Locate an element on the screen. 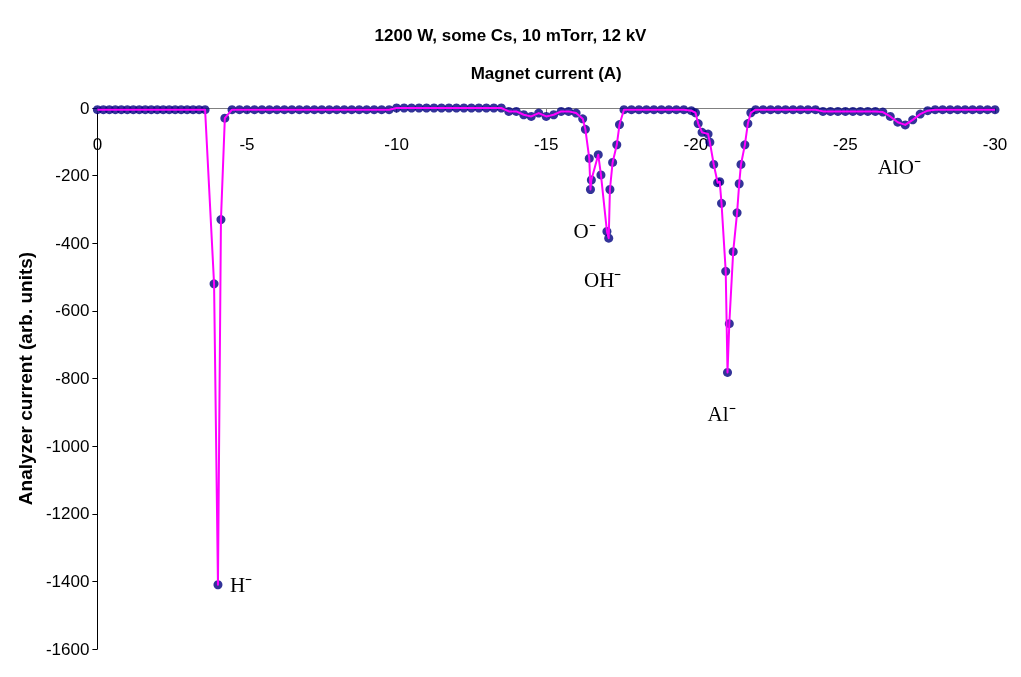 The width and height of the screenshot is (1021, 677). x-axis-title: Magnet current (A) is located at coordinates (546, 73).